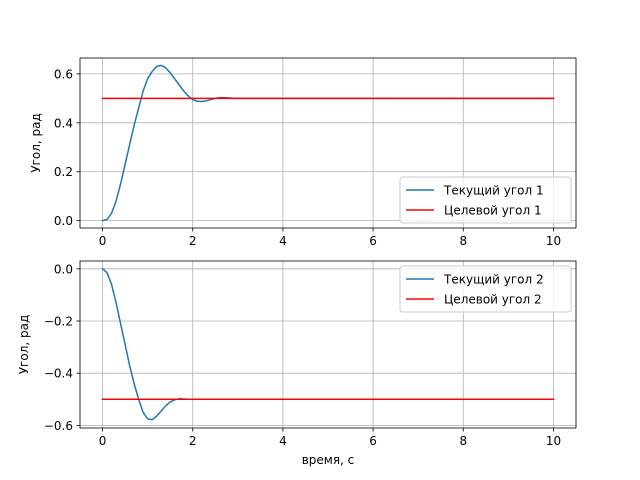 The image size is (640, 480). I want to click on y-tick-label: −0.2, so click(58, 322).